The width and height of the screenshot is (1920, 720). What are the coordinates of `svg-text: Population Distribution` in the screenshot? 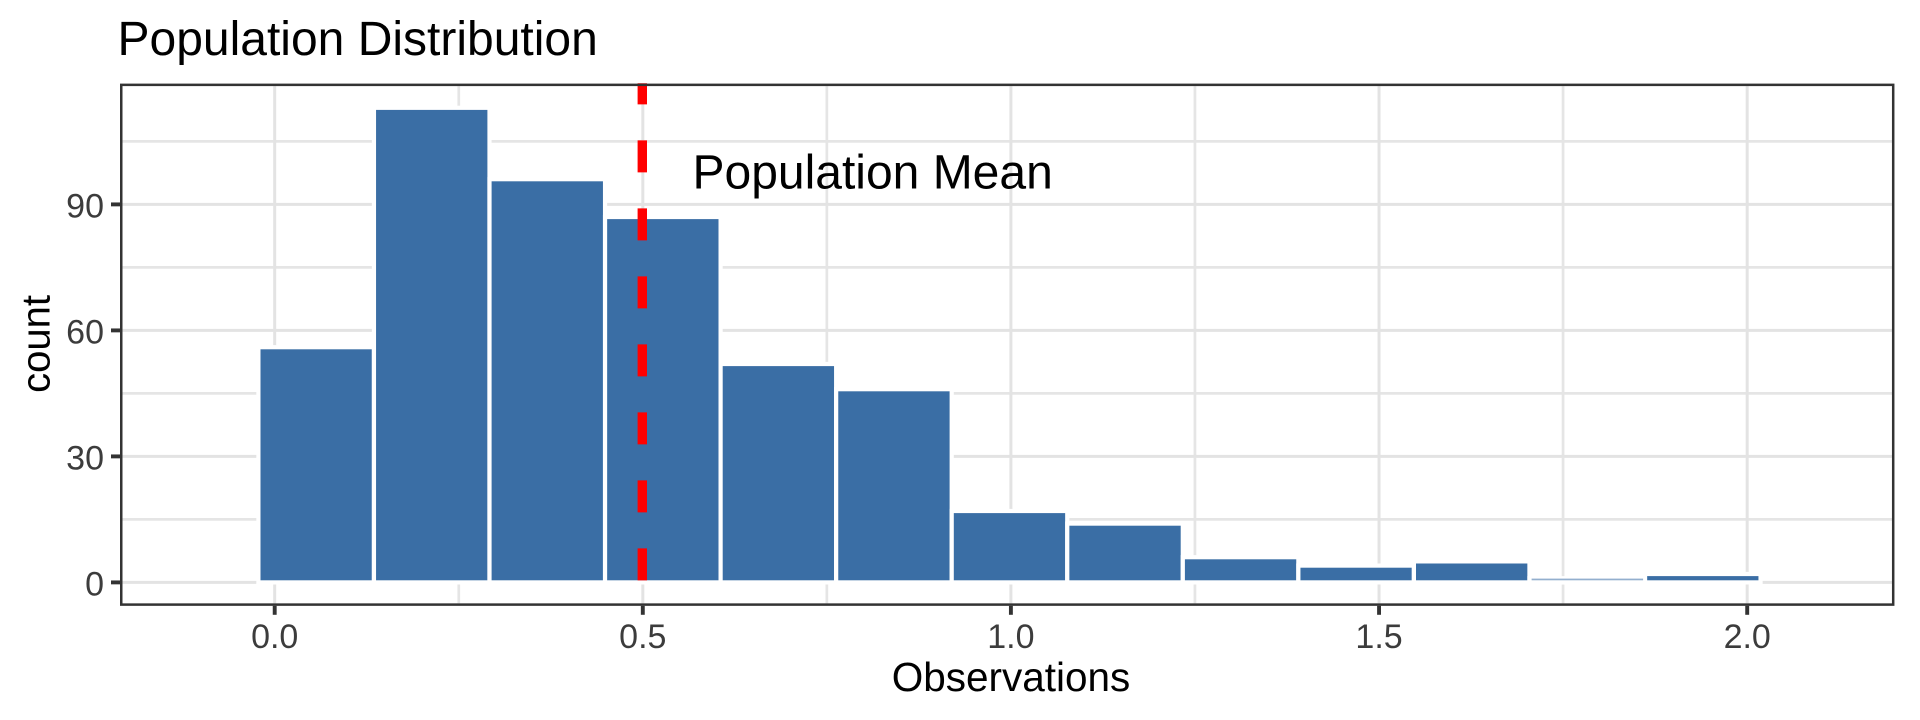 It's located at (358, 39).